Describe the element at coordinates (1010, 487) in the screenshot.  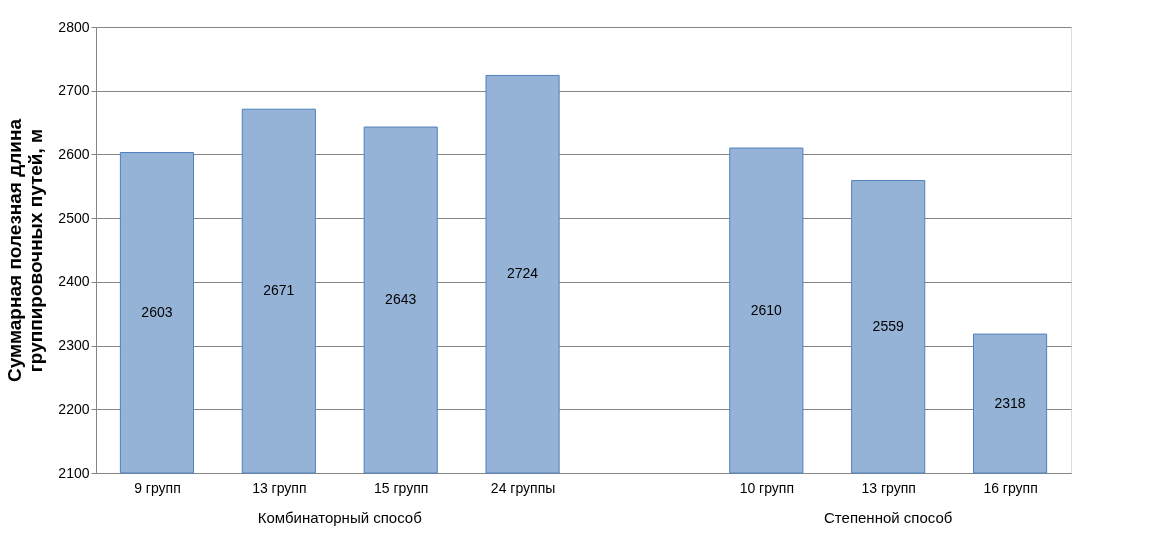
I see `x-tick-label: 16 групп` at that location.